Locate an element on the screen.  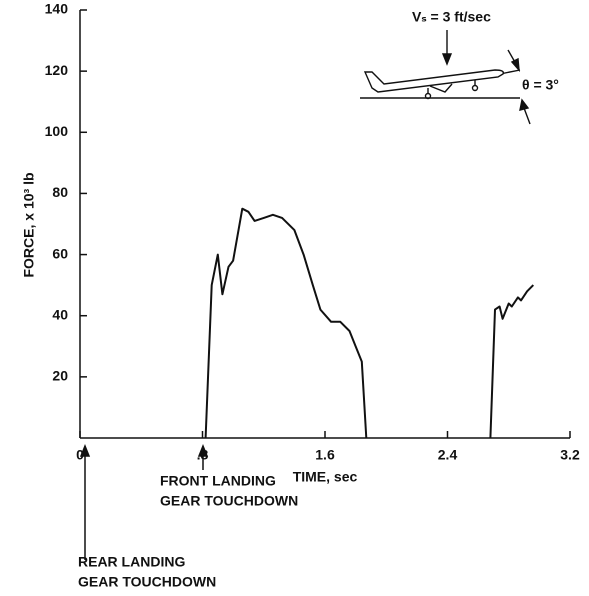
rear-annotation: GEAR TOUCHDOWN is located at coordinates (147, 582).